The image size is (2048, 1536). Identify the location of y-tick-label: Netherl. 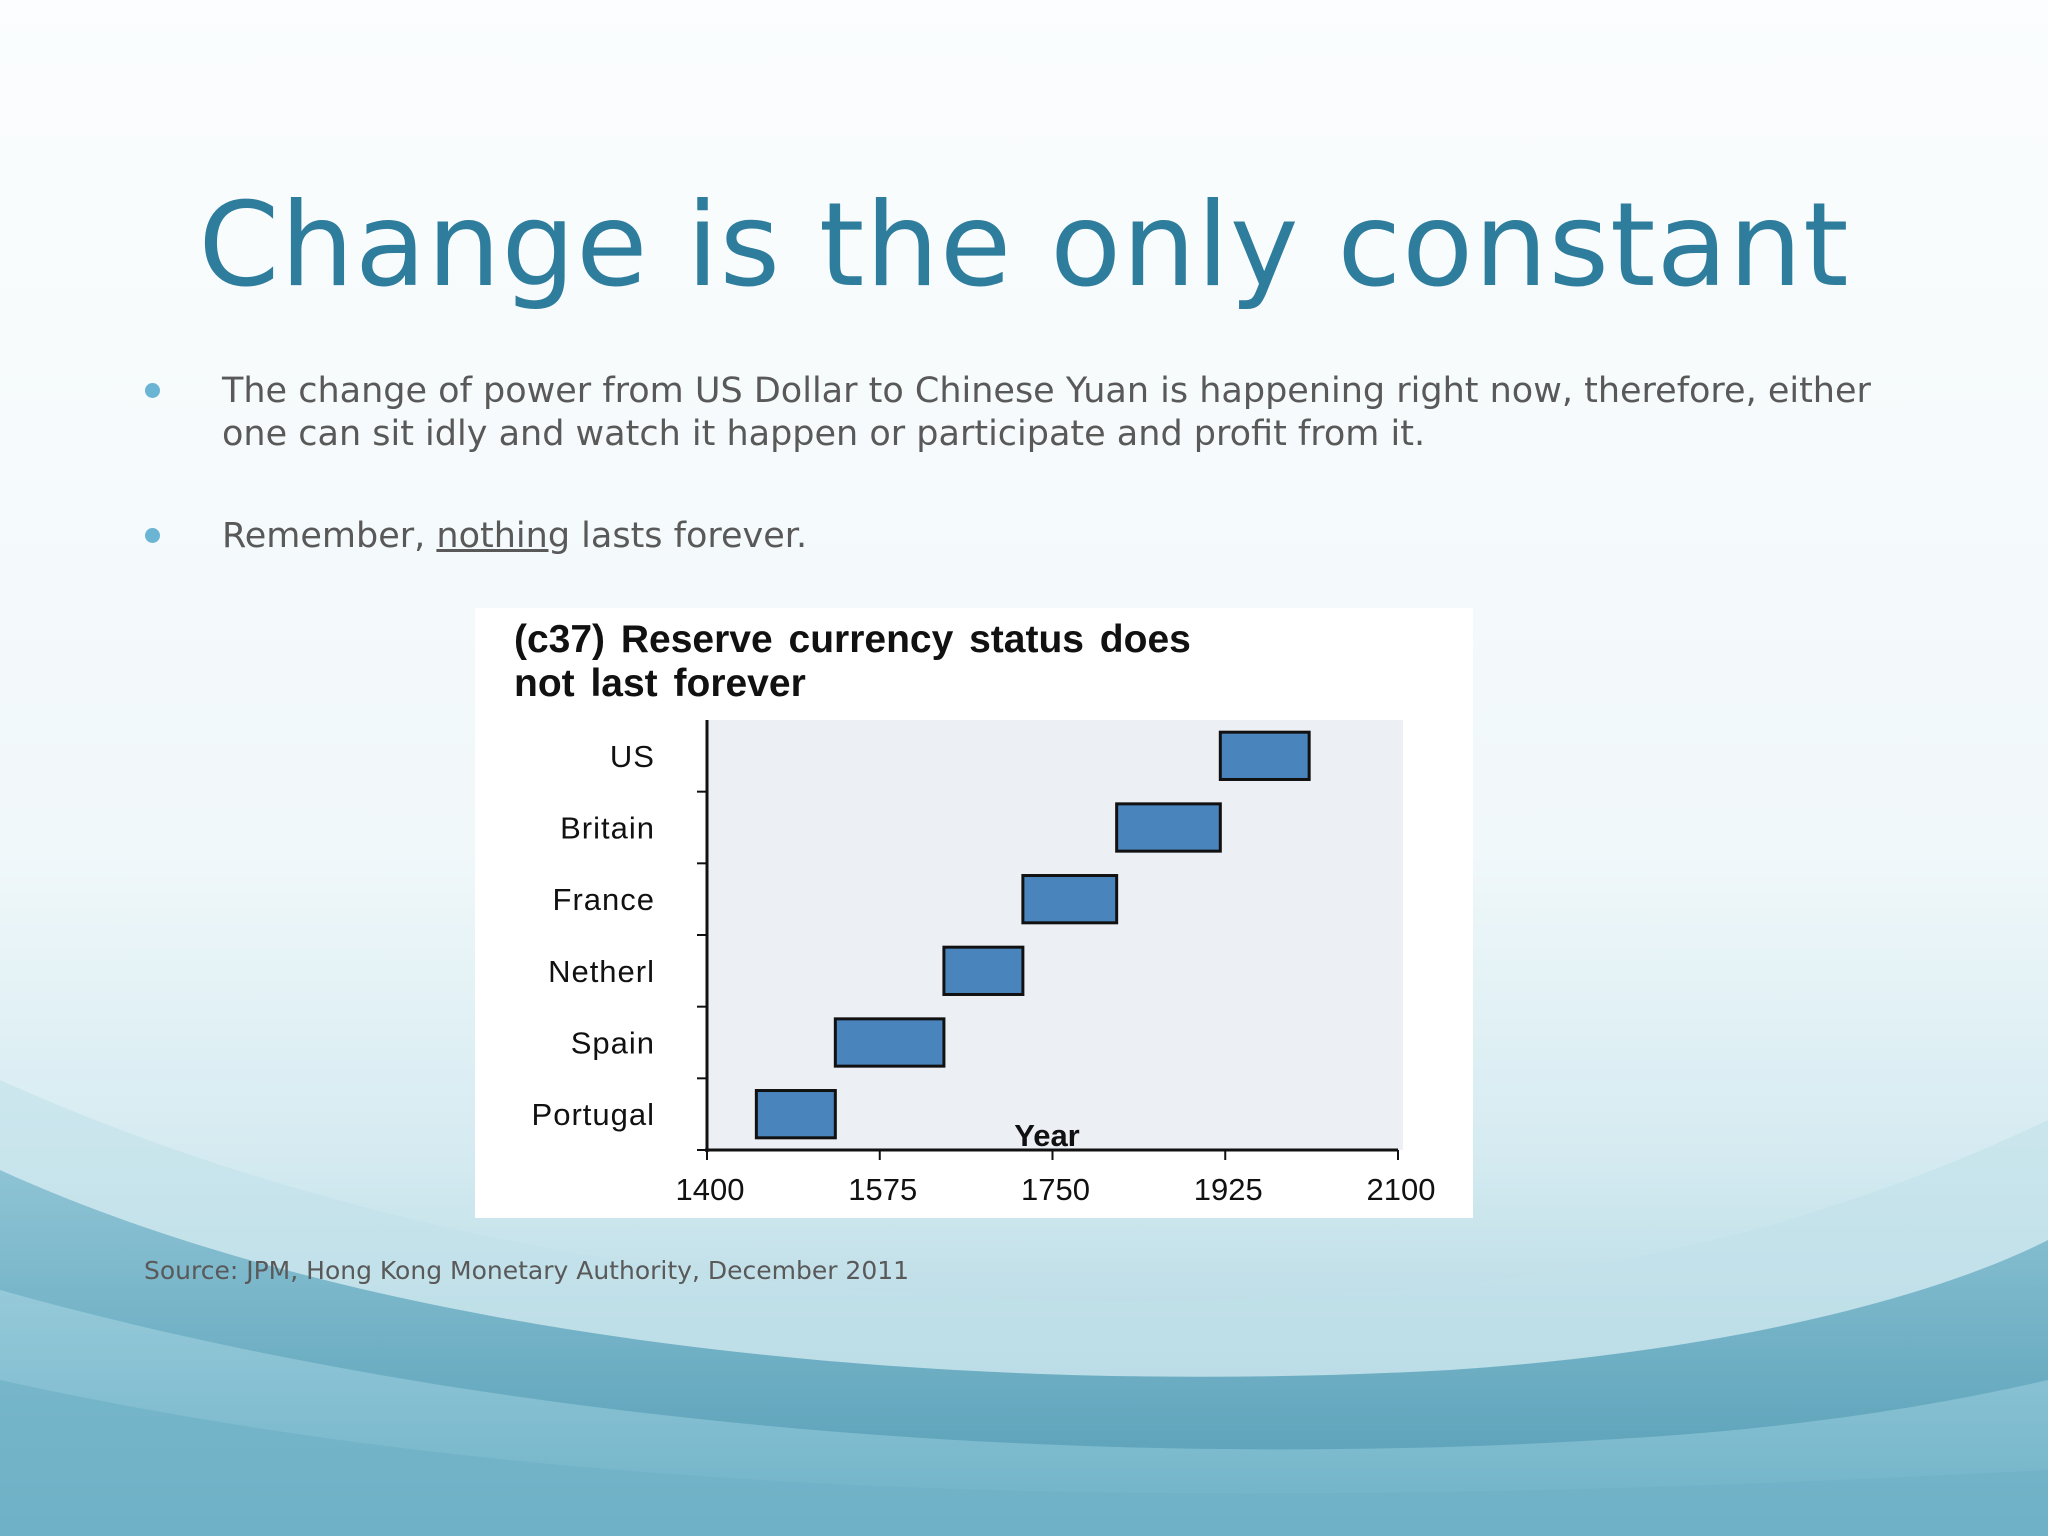
(601, 971).